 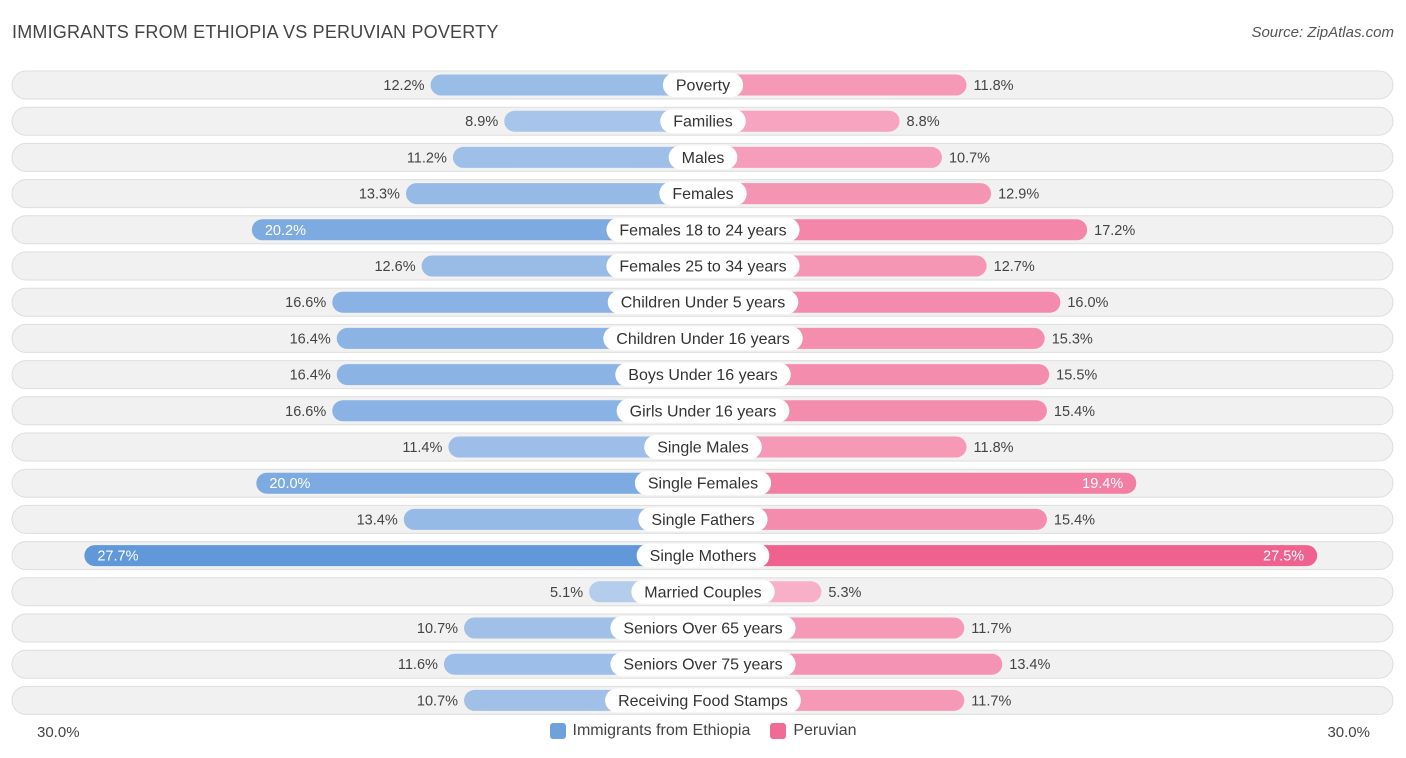 I want to click on category-label: Families, so click(x=703, y=122).